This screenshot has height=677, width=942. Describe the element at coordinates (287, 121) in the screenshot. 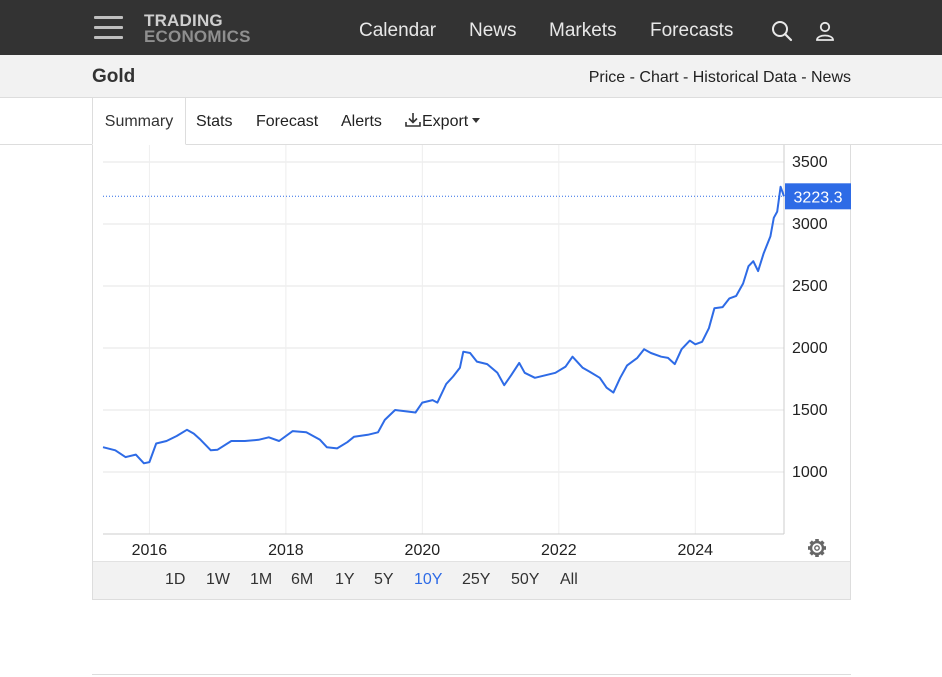

I see `tab-forecast: Forecast` at that location.